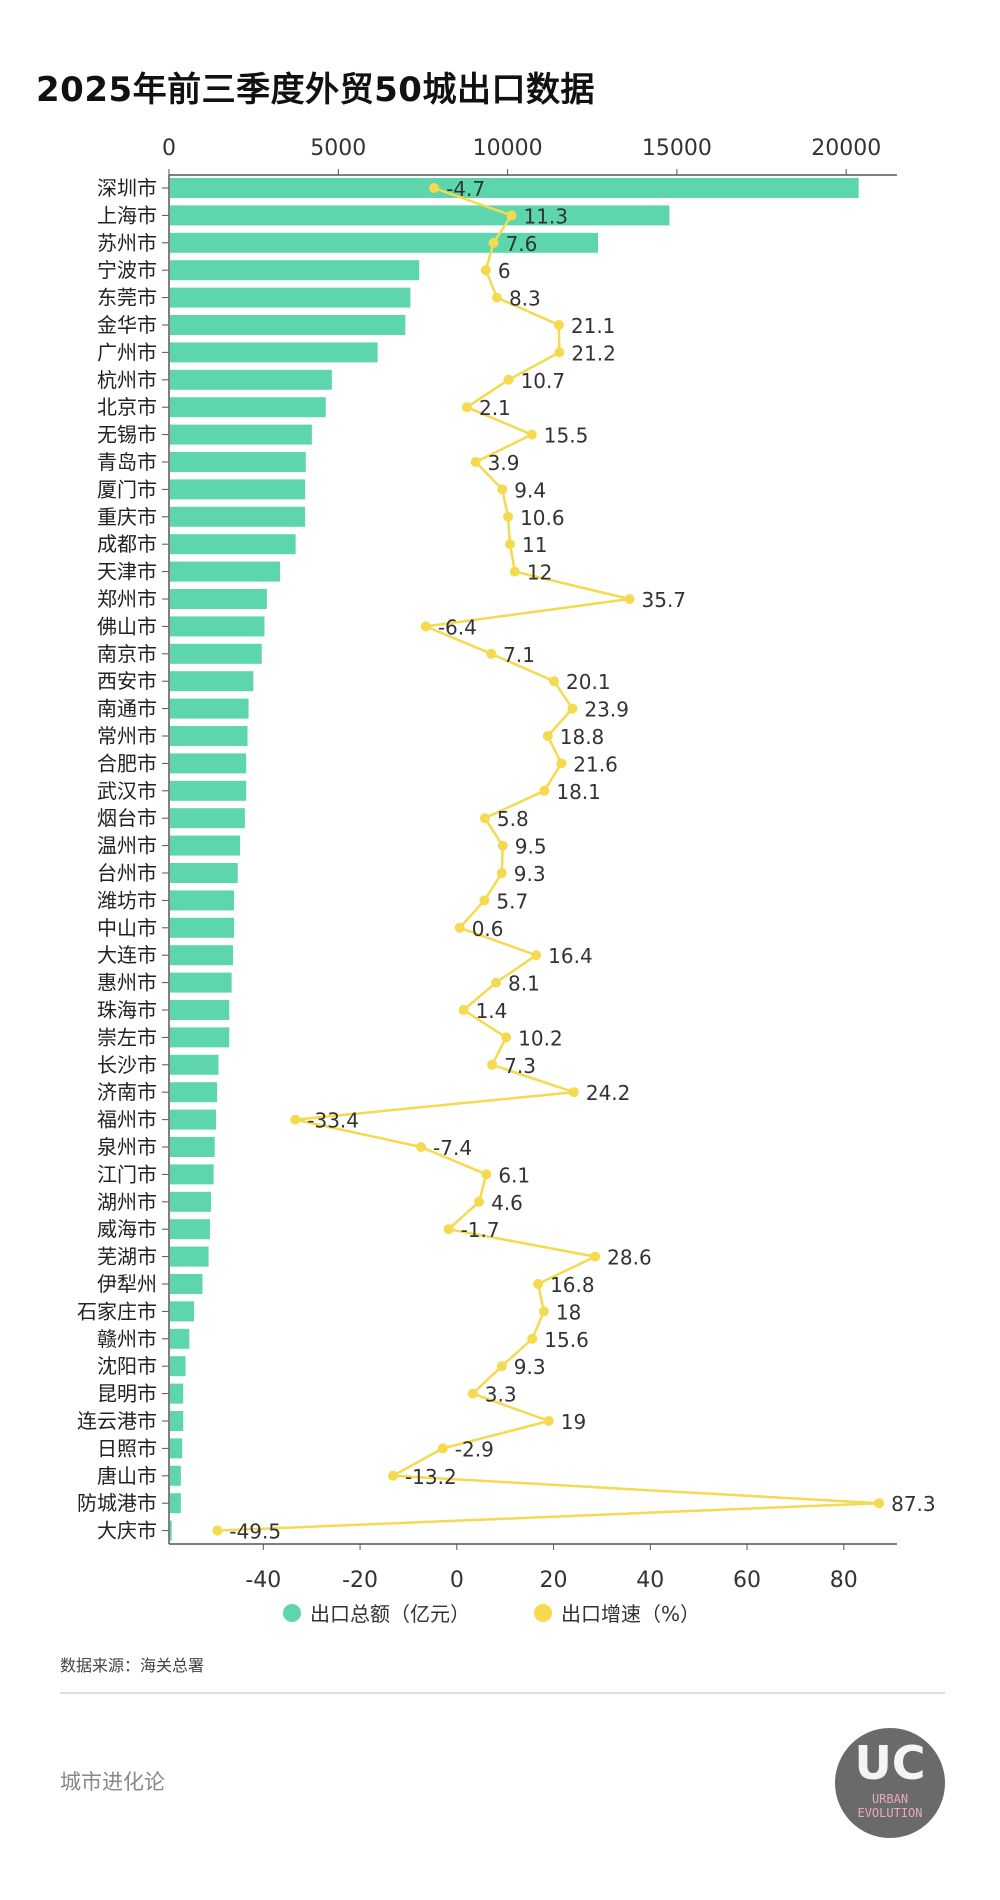 Image resolution: width=1000 pixels, height=1900 pixels. I want to click on bottom-tick-label: -40, so click(263, 1580).